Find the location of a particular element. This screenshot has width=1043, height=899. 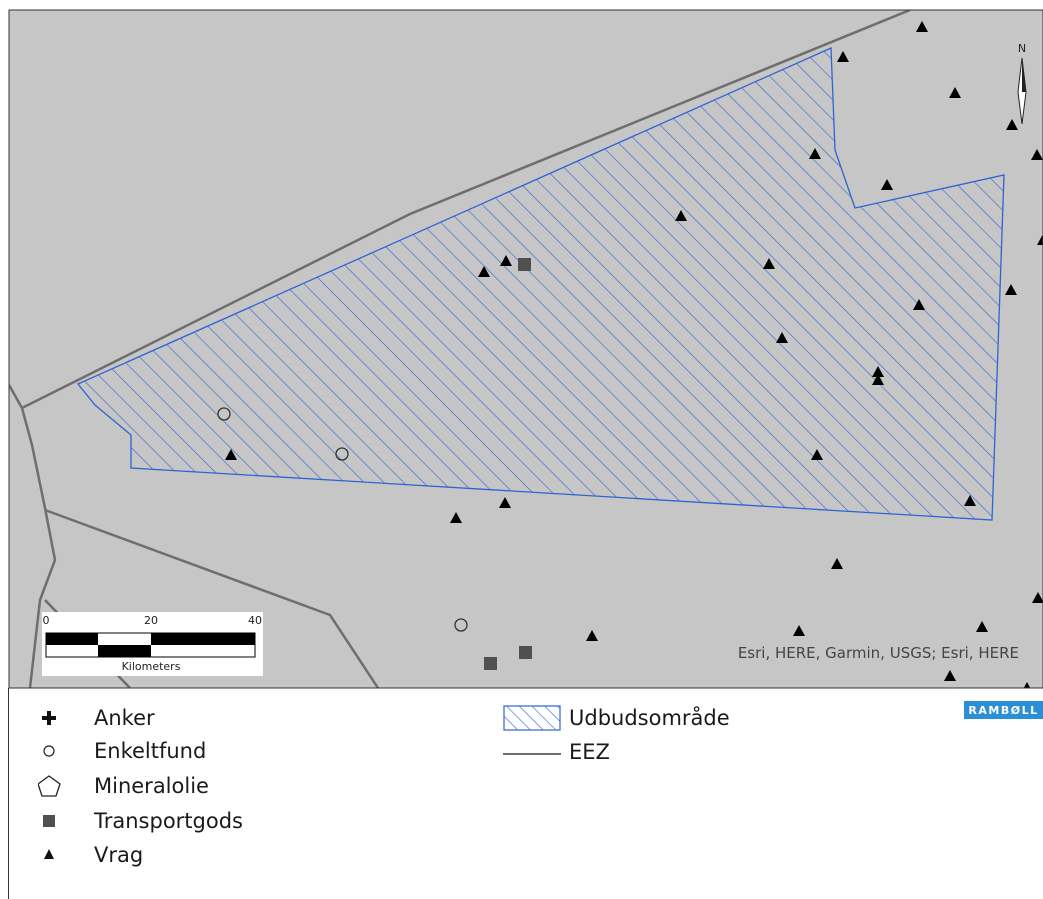

scale-bar: 0 20 40 Kilometers is located at coordinates (152, 644).